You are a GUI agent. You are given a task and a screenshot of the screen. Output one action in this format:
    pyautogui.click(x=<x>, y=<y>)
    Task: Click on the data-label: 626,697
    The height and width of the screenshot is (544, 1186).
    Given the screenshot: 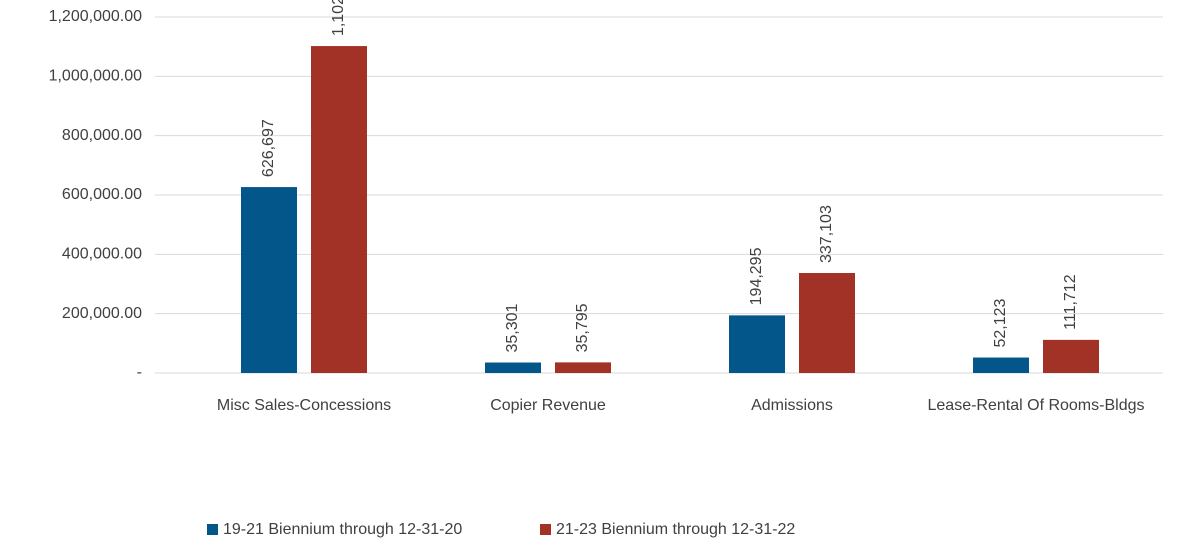 What is the action you would take?
    pyautogui.click(x=268, y=148)
    